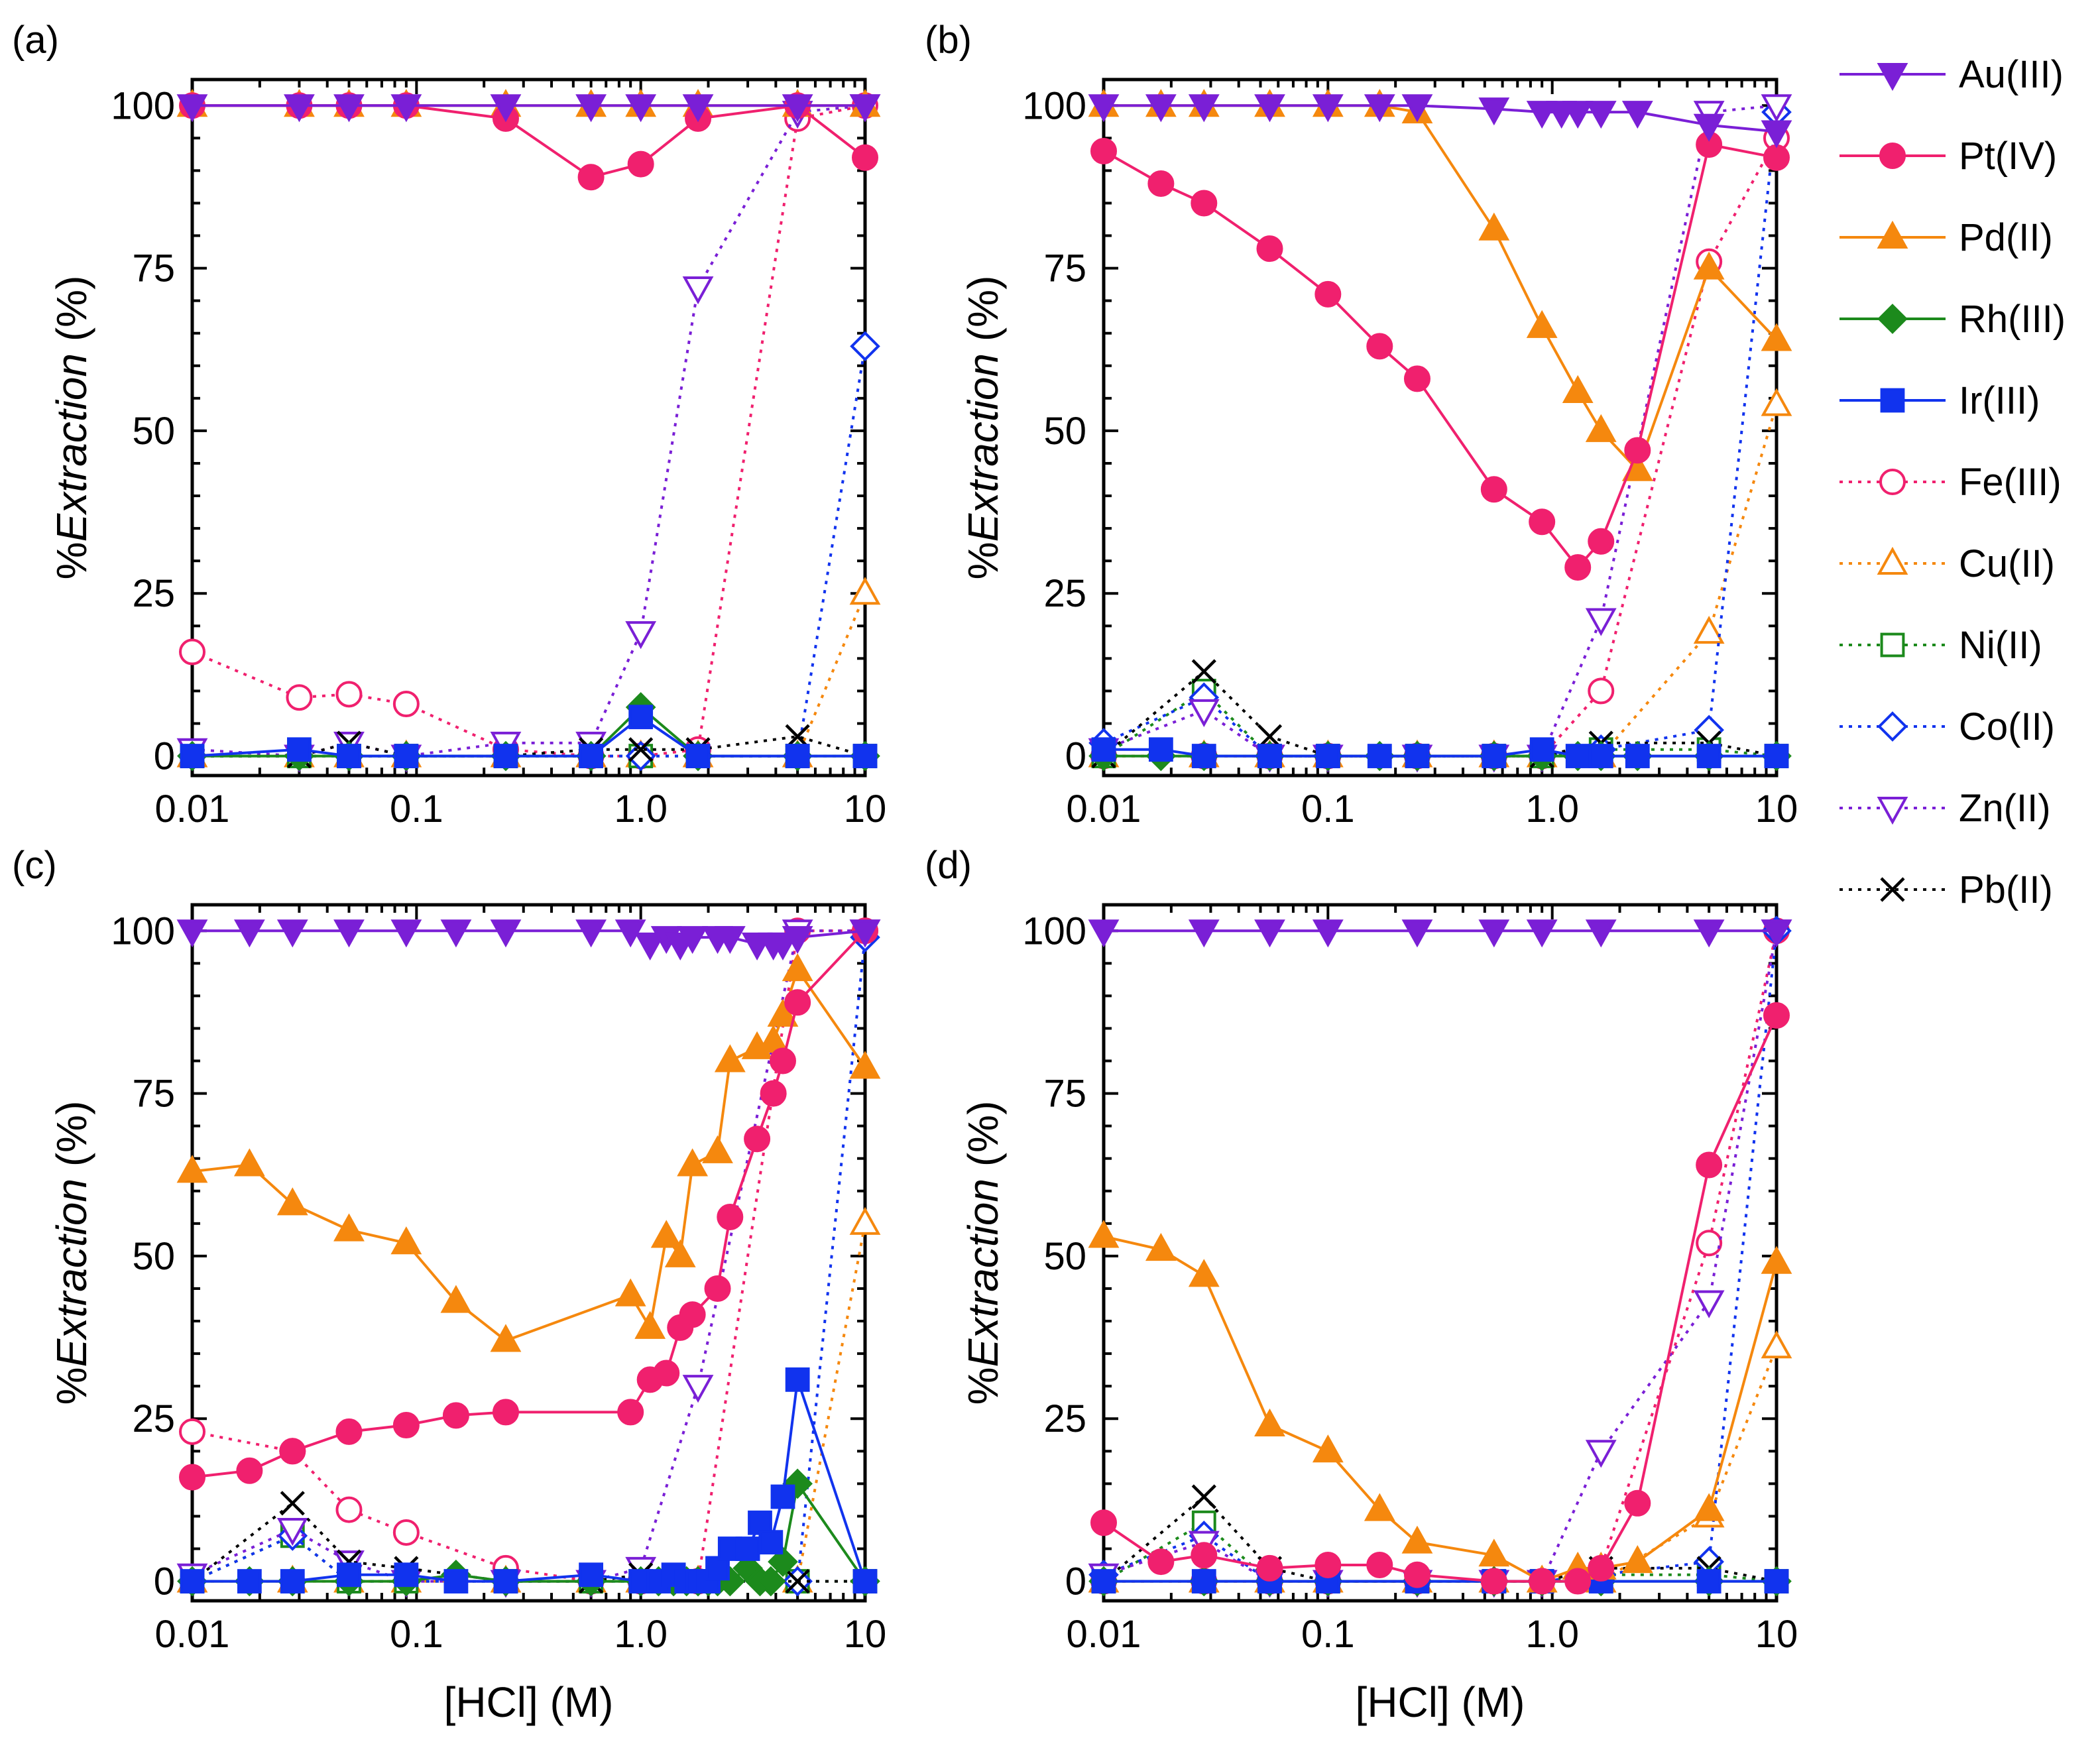 The image size is (2100, 1738). What do you see at coordinates (865, 809) in the screenshot?
I see `x-tick-label: 10` at bounding box center [865, 809].